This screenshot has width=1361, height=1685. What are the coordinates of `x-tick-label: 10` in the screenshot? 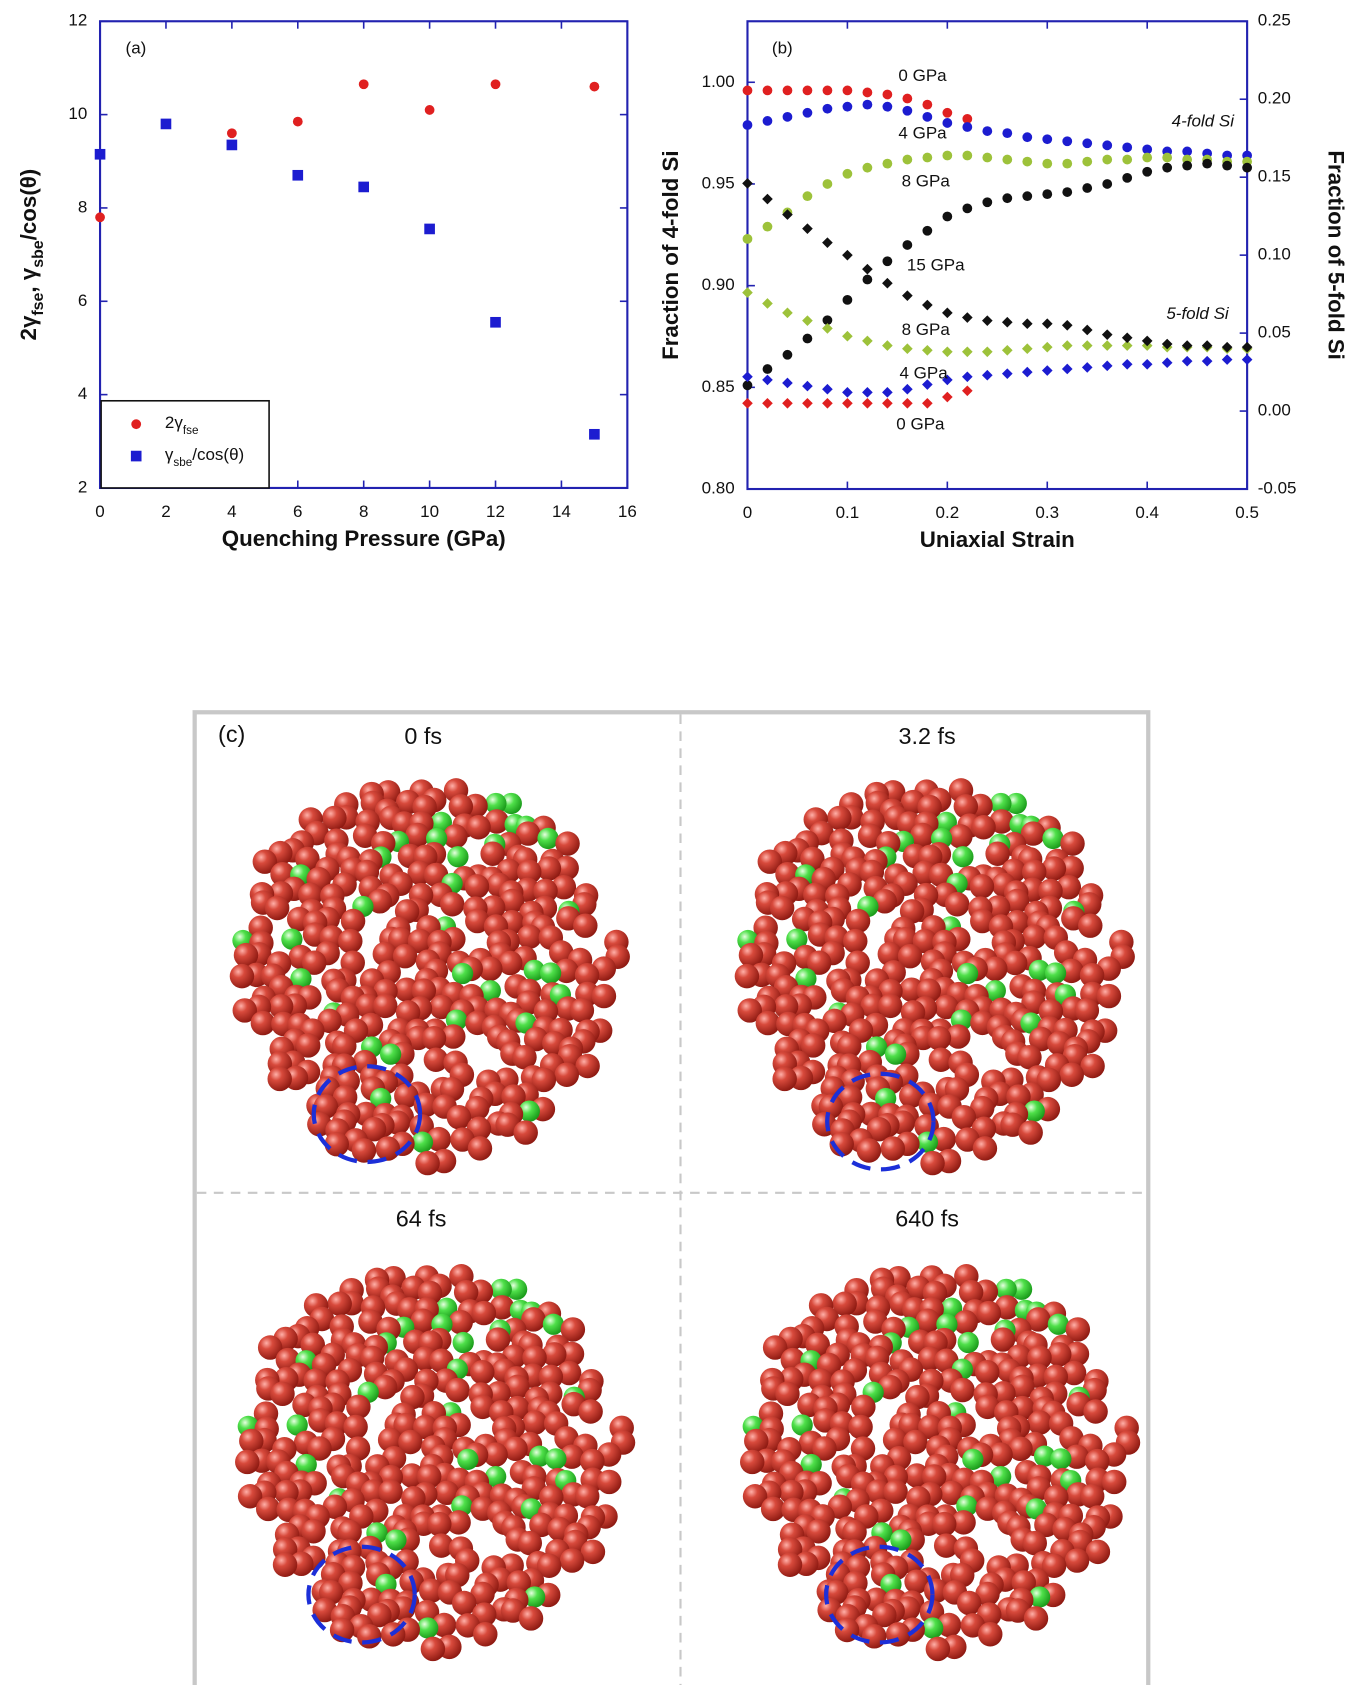 It's located at (429, 511).